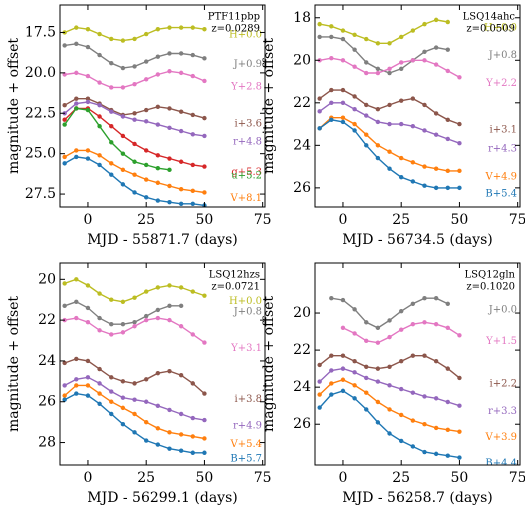  I want to click on series-label: B+5.4, so click(501, 193).